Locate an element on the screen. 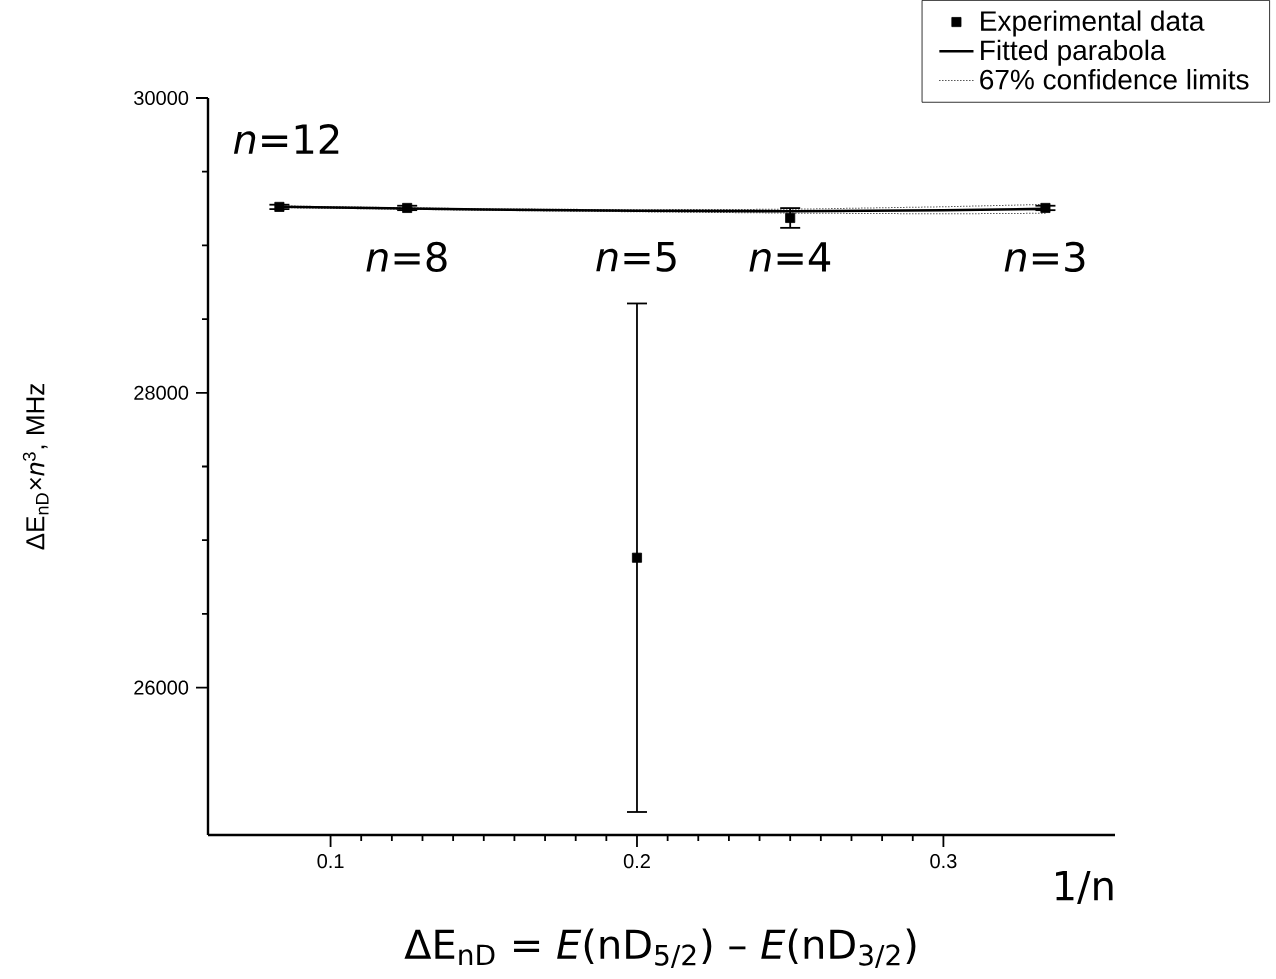 Image resolution: width=1276 pixels, height=979 pixels. y-tick-label: 30000 is located at coordinates (161, 98).